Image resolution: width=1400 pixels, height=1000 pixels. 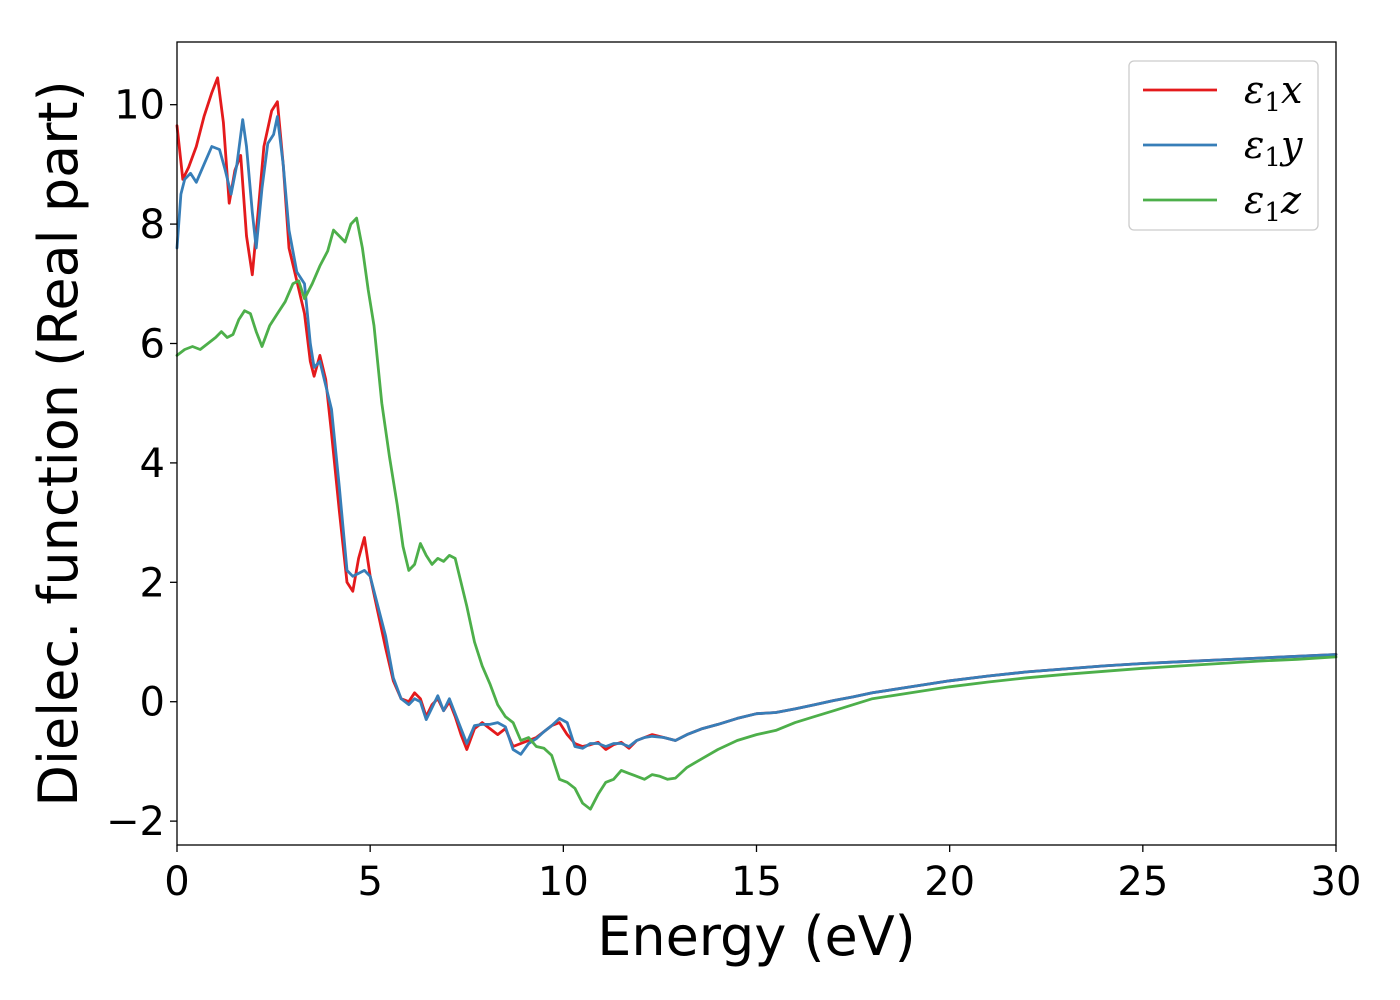 What do you see at coordinates (949, 882) in the screenshot?
I see `x-tick-label: 20` at bounding box center [949, 882].